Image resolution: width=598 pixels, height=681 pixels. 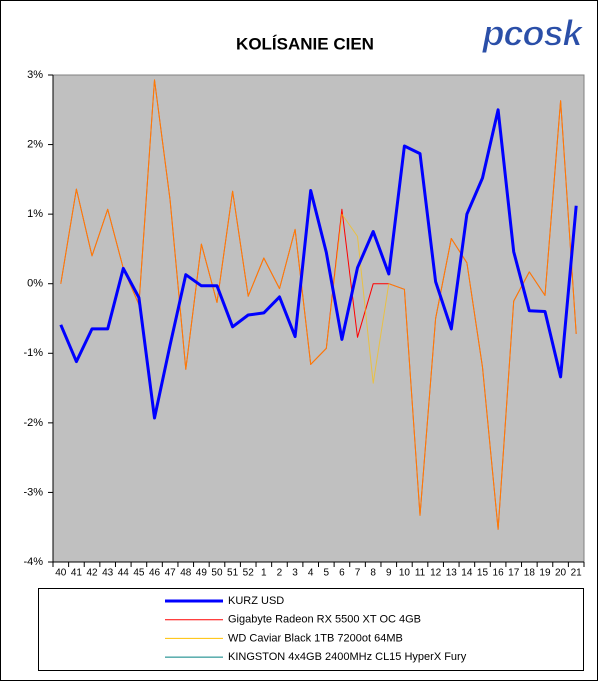 What do you see at coordinates (532, 33) in the screenshot?
I see `logo: pcosk` at bounding box center [532, 33].